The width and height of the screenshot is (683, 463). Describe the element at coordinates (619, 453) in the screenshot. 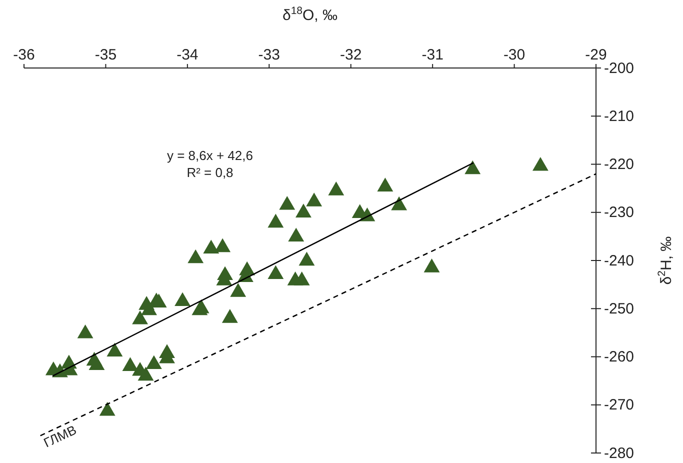

I see `y-tick-label: -280` at that location.